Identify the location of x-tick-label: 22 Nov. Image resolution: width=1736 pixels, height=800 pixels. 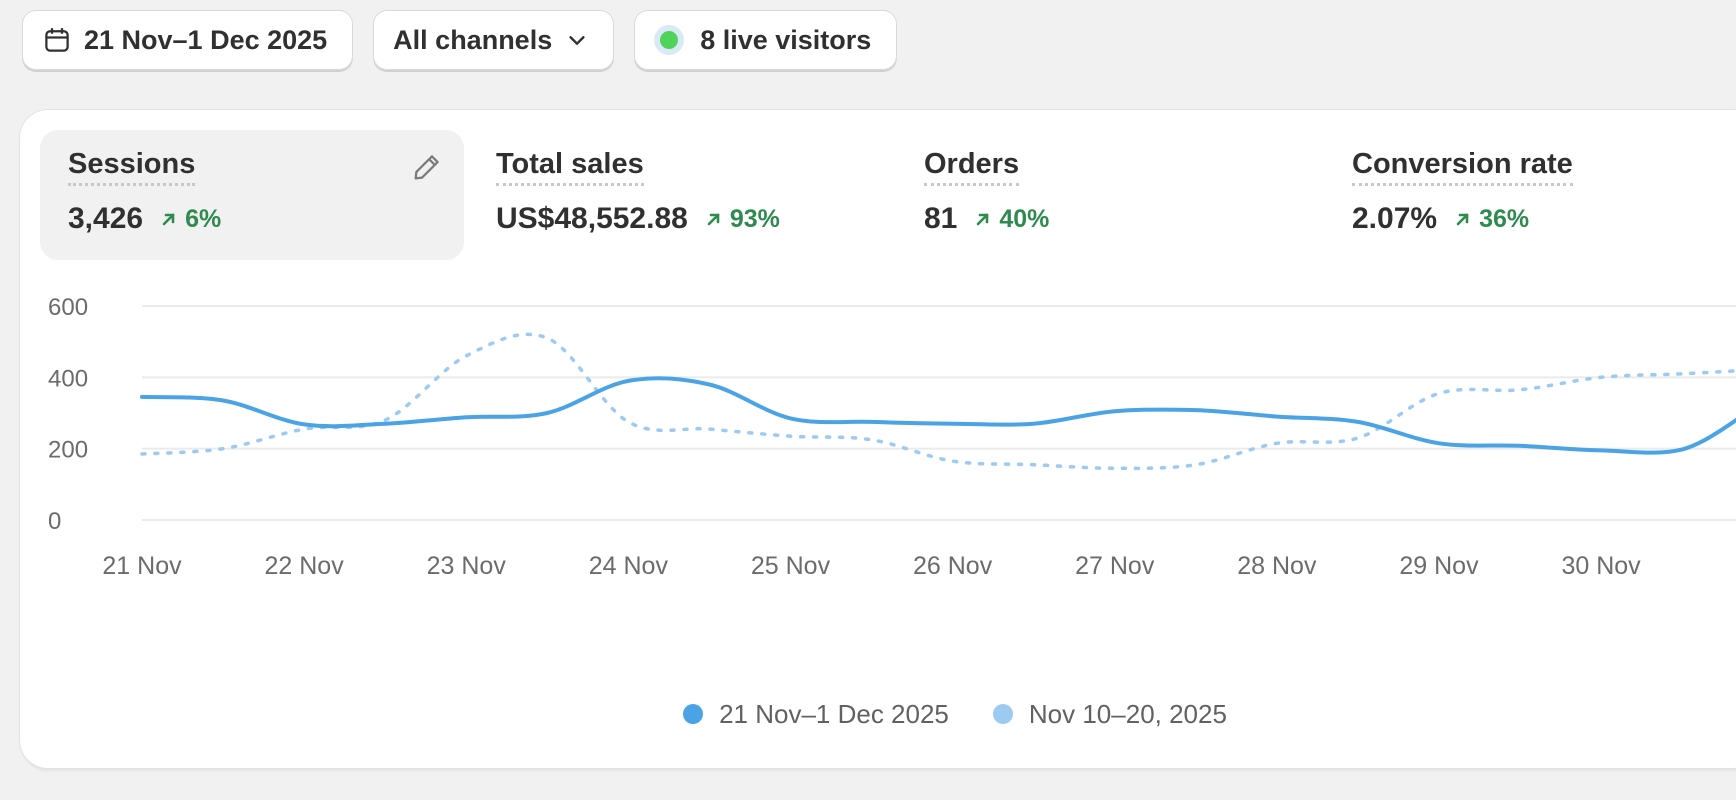
(305, 566).